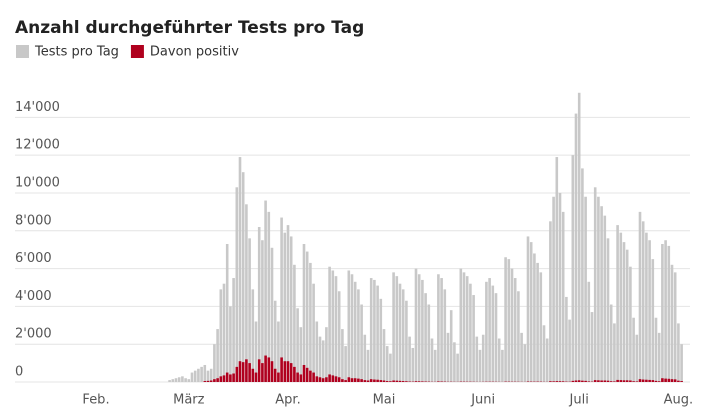 The height and width of the screenshot is (418, 706). Describe the element at coordinates (137, 51) in the screenshot. I see `legend-swatch` at that location.